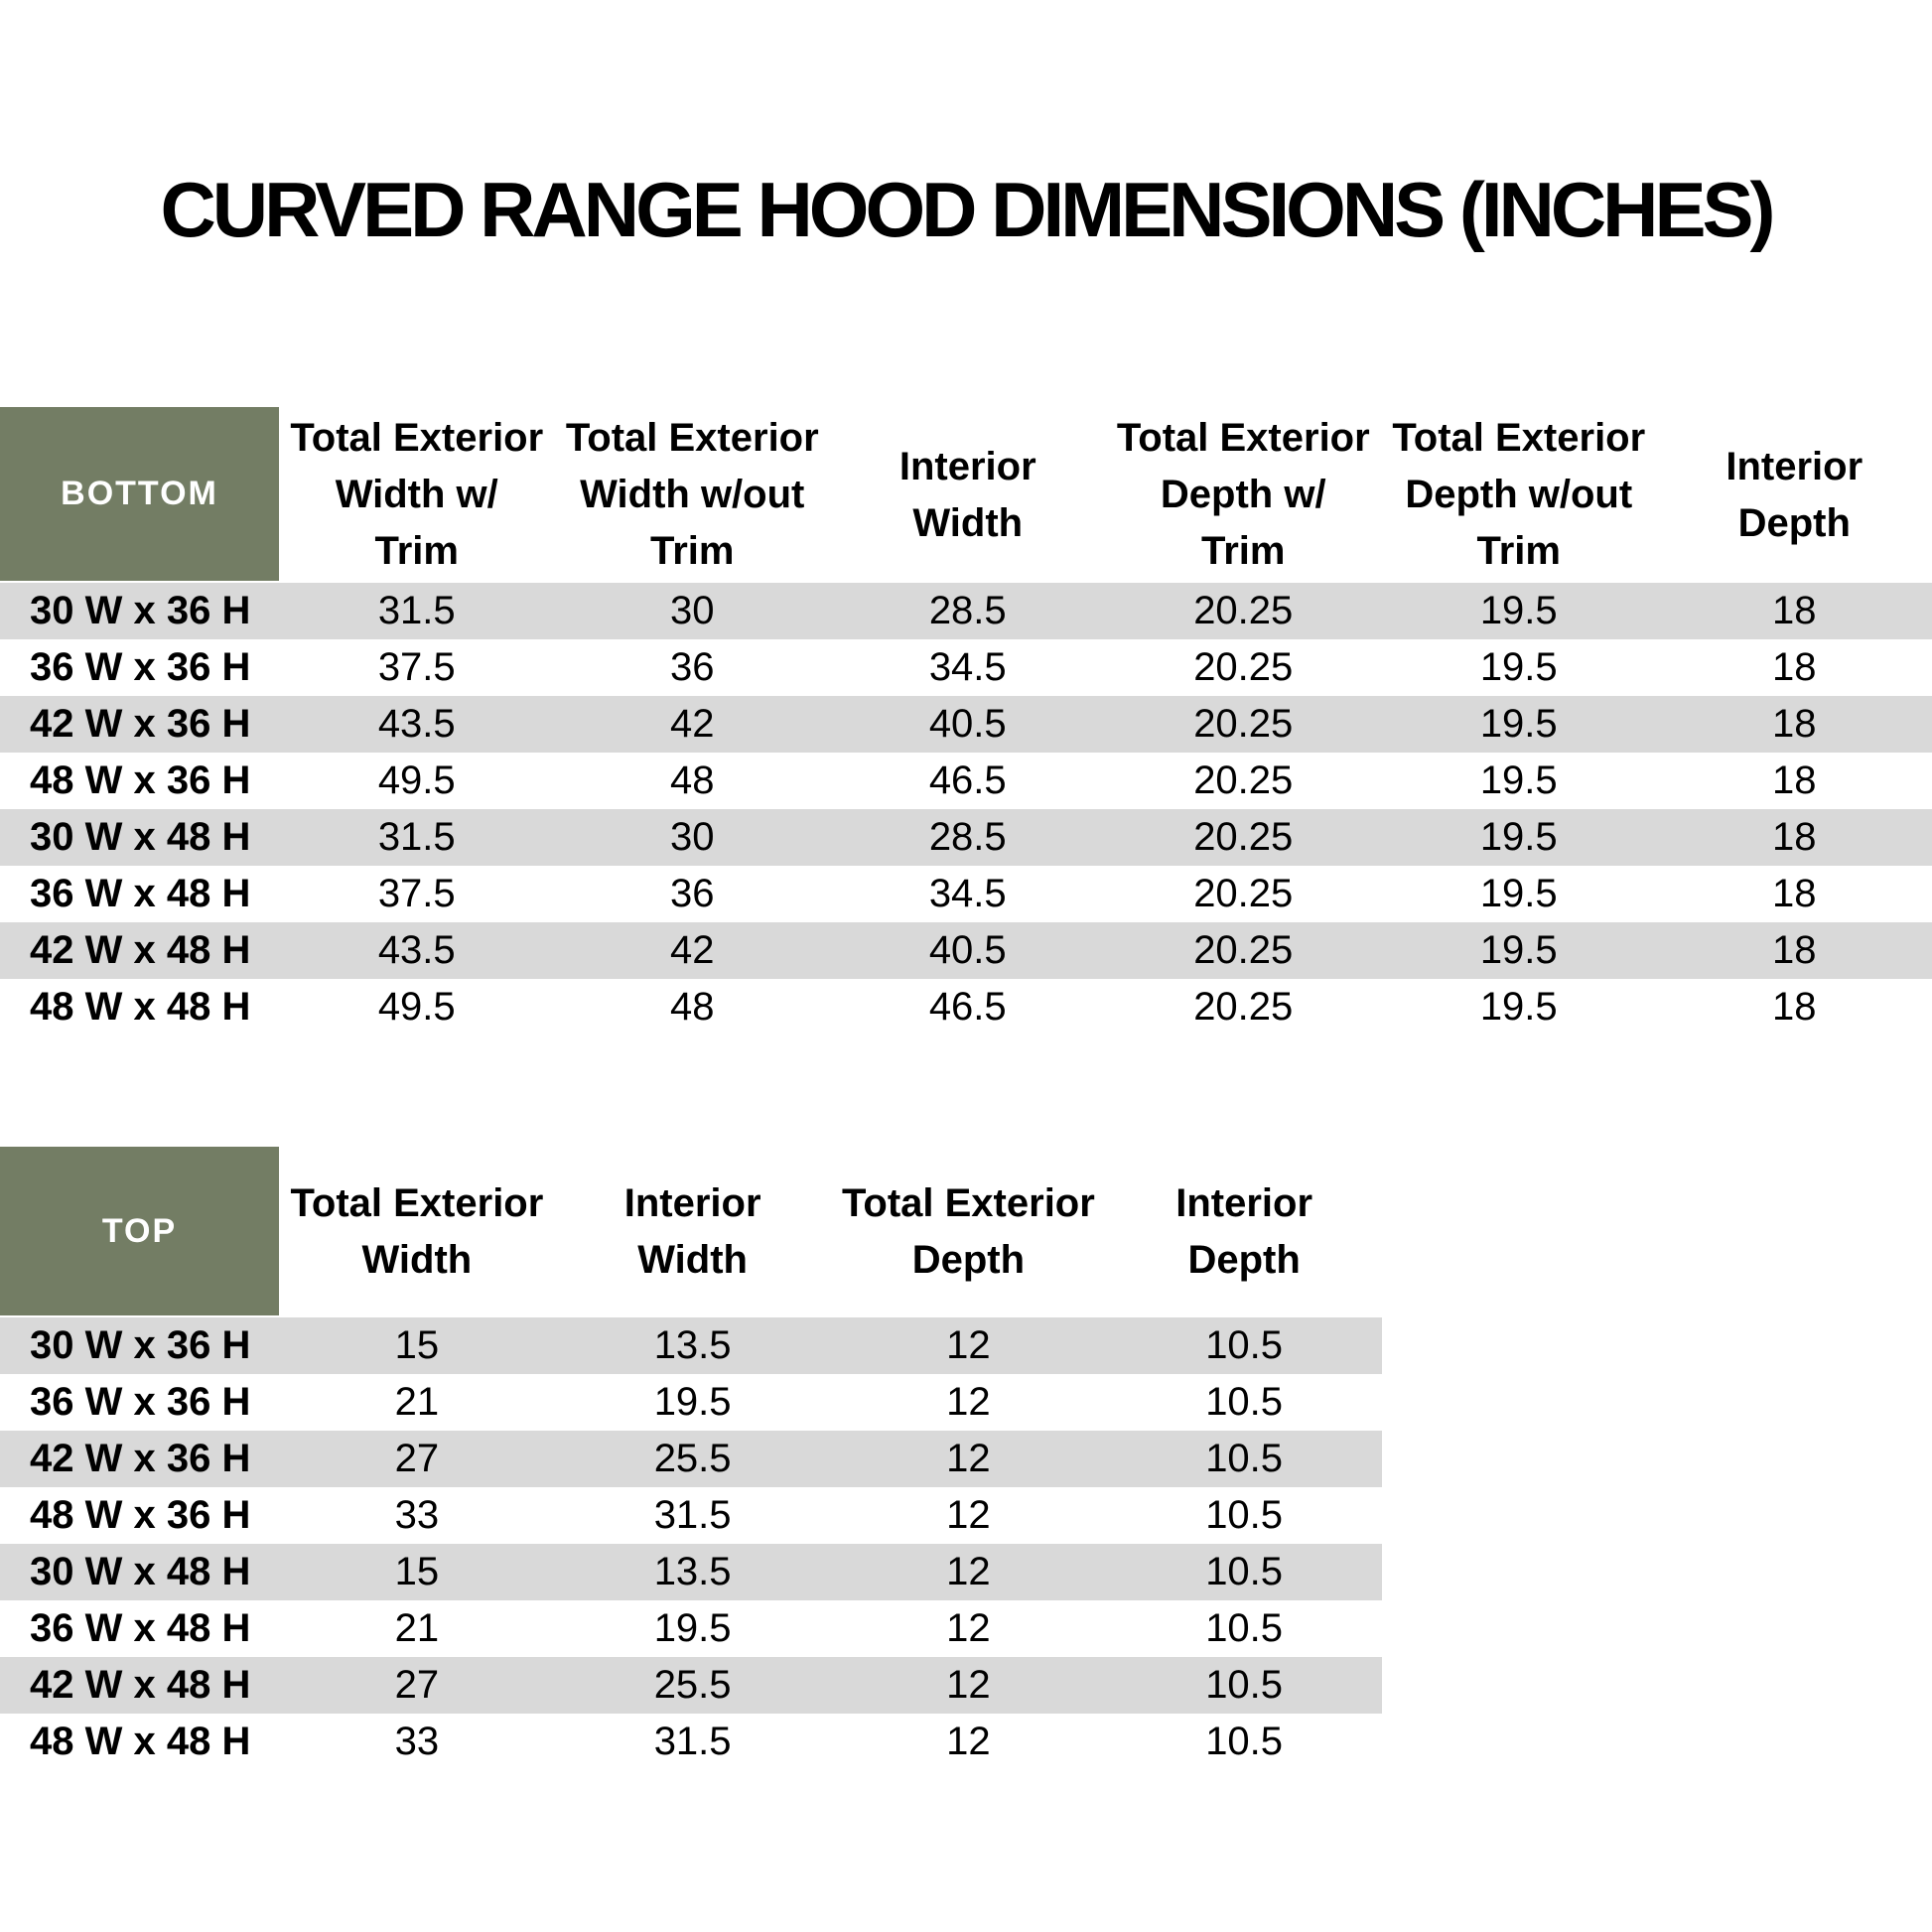 The width and height of the screenshot is (1932, 1932). Describe the element at coordinates (140, 1232) in the screenshot. I see `top-corner-label: TOP` at that location.